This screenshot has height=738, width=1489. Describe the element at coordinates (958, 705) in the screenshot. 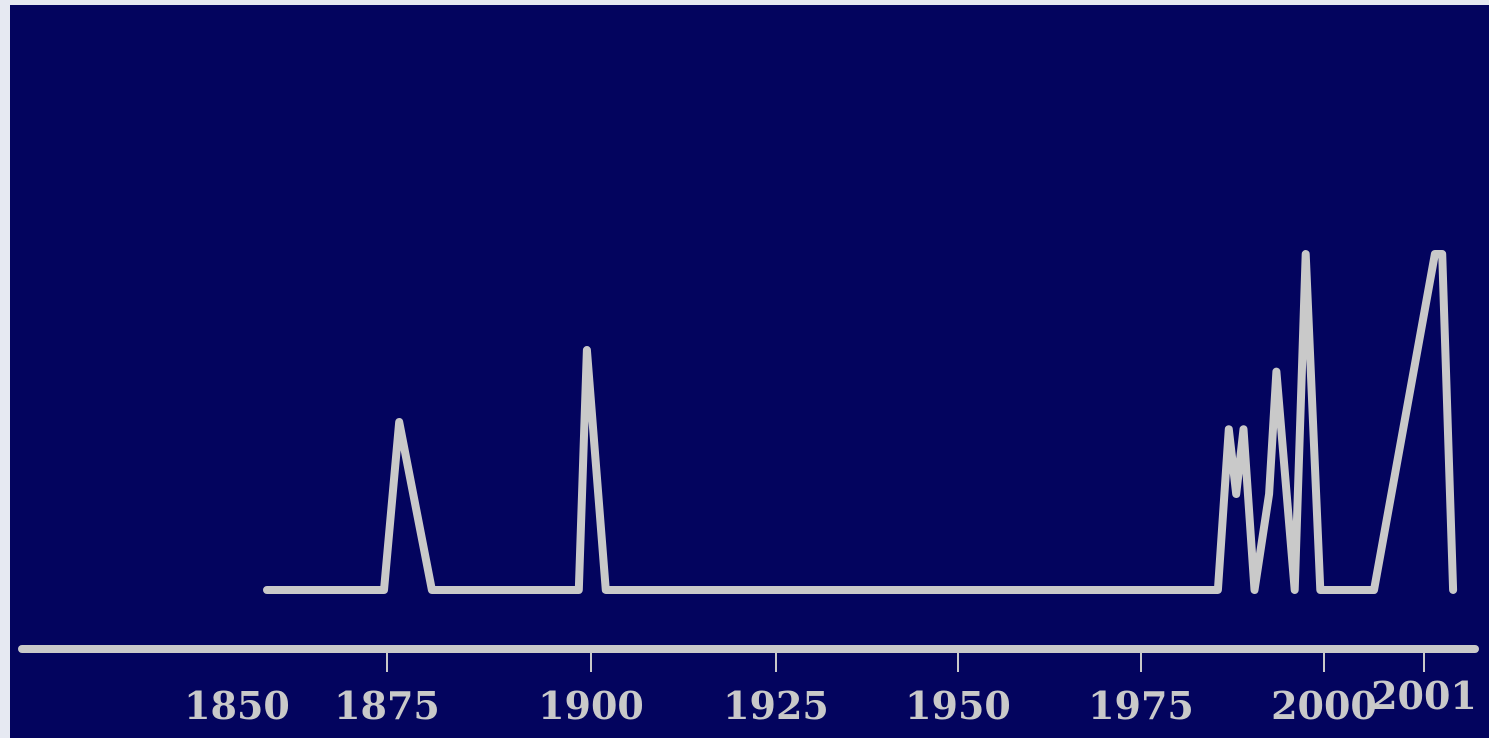

I see `x-tick-label-1950: 1950` at that location.